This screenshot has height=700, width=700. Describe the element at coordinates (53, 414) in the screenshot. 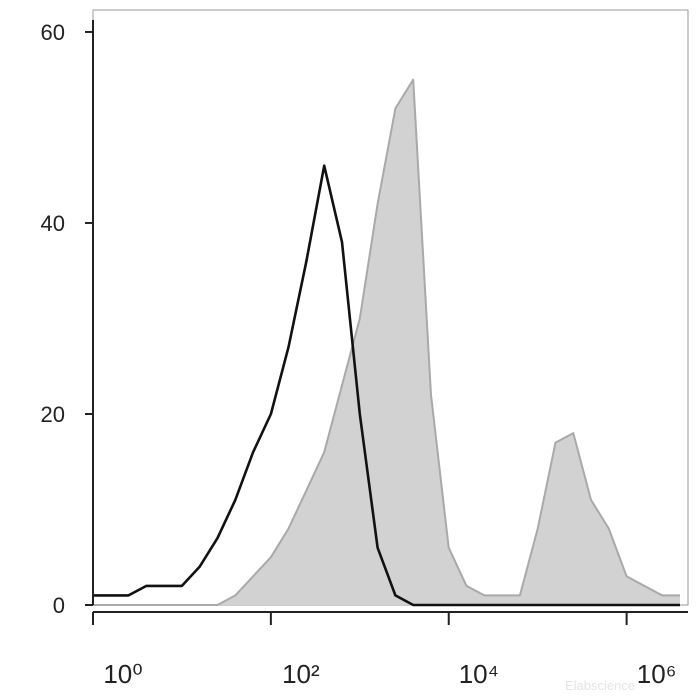

I see `y-tick-label: 20` at that location.